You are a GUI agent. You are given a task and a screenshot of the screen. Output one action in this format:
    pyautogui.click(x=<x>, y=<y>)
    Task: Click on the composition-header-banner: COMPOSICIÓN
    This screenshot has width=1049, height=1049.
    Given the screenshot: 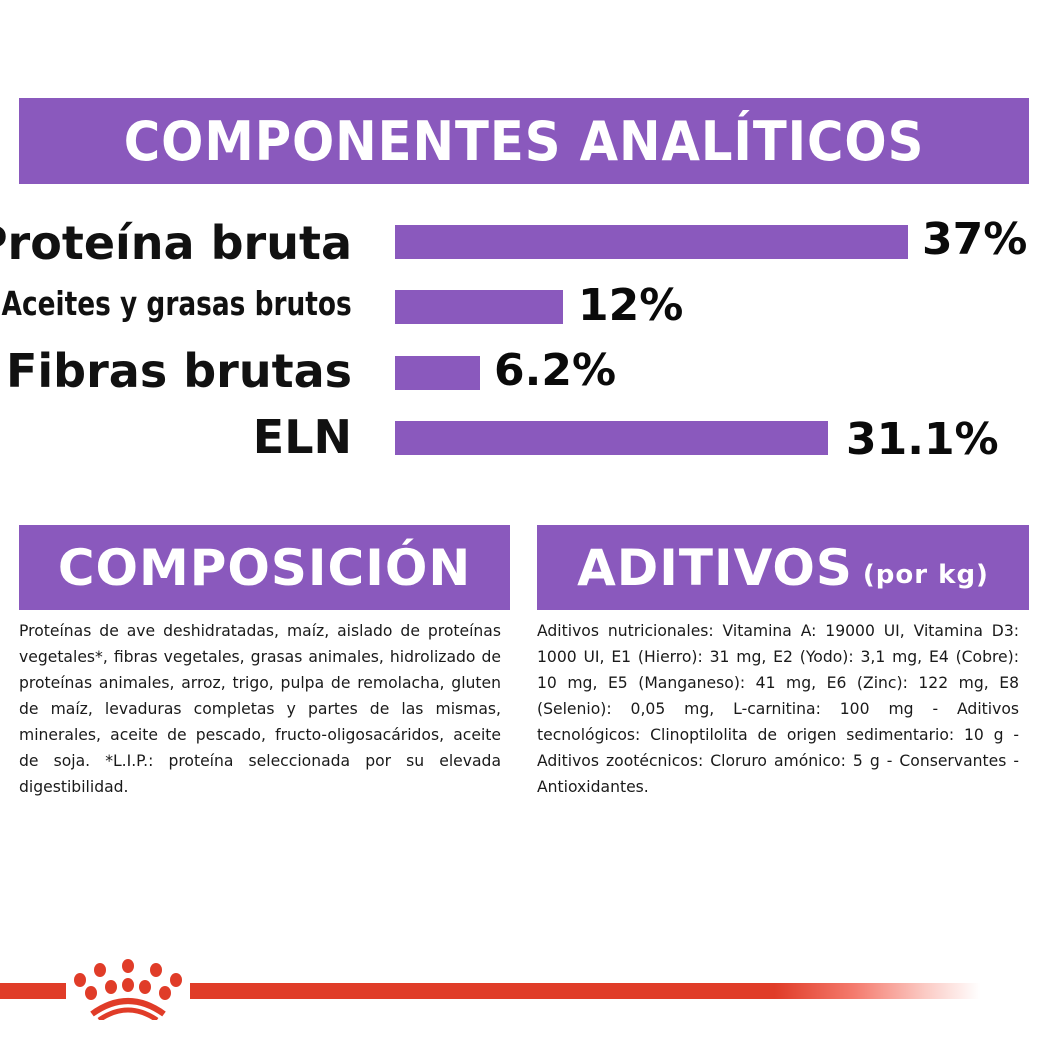 What is the action you would take?
    pyautogui.click(x=264, y=567)
    